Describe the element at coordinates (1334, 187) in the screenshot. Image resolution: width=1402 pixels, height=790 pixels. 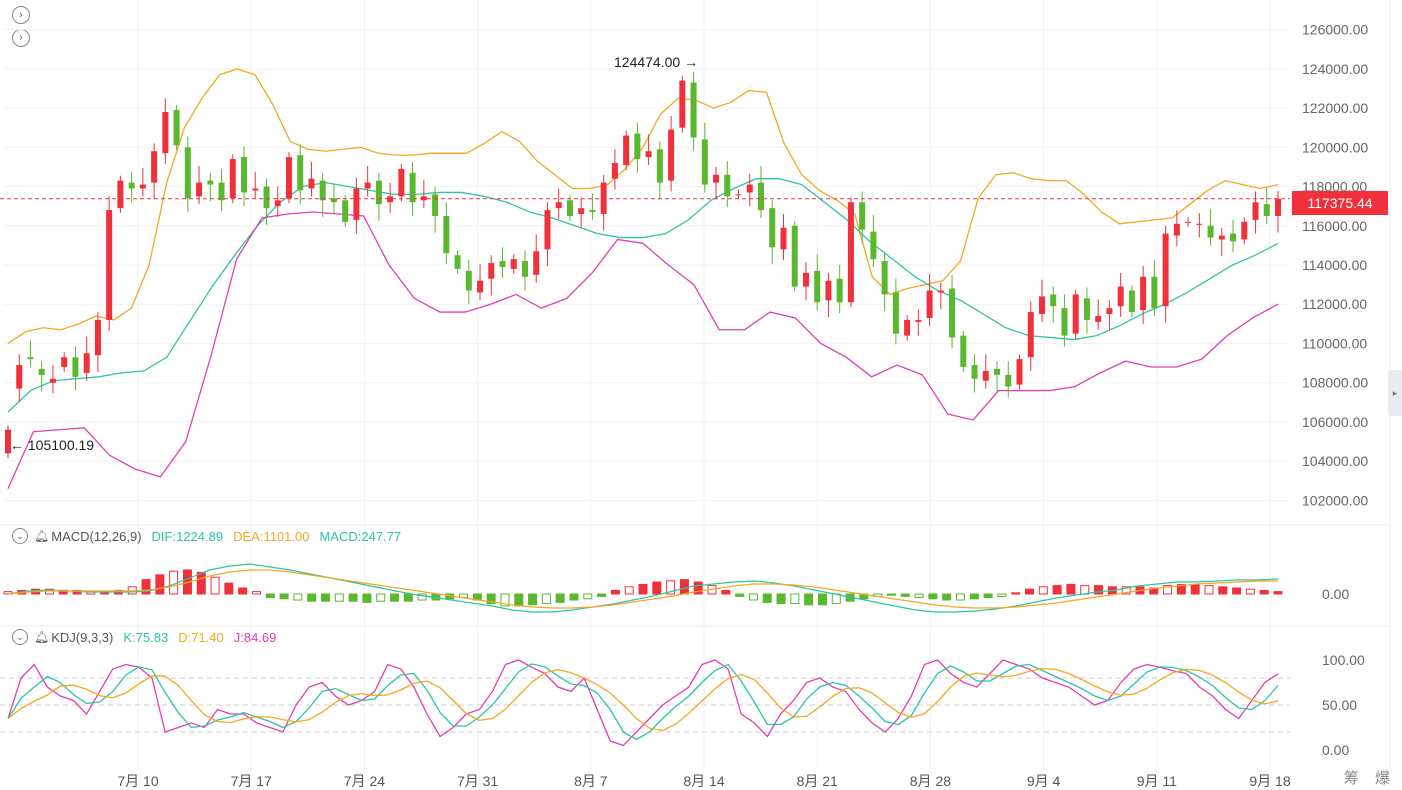
I see `y-tick-label: 118000.00` at that location.